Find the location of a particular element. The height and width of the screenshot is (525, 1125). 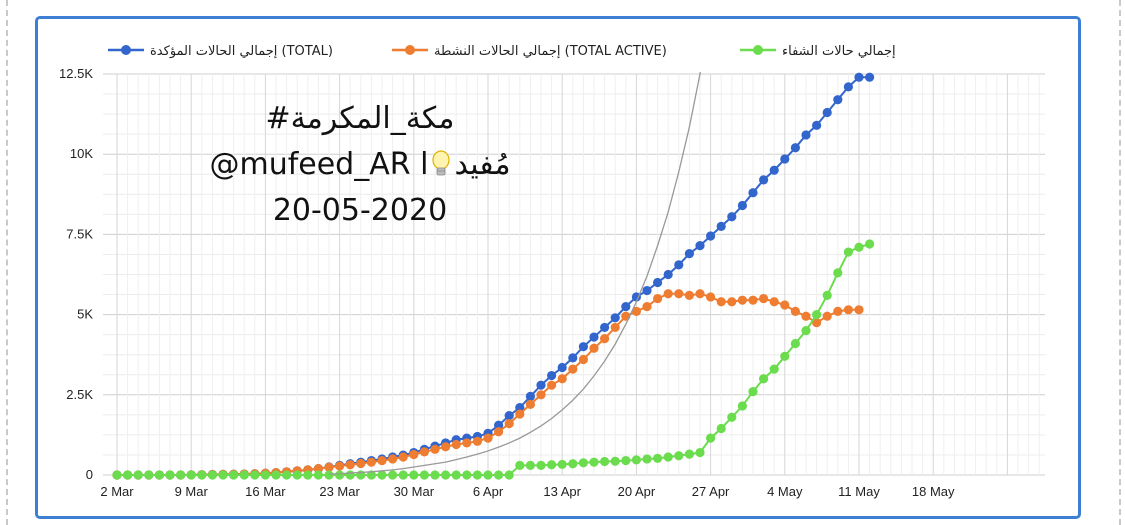

y-tick-label: 5K is located at coordinates (85, 314).